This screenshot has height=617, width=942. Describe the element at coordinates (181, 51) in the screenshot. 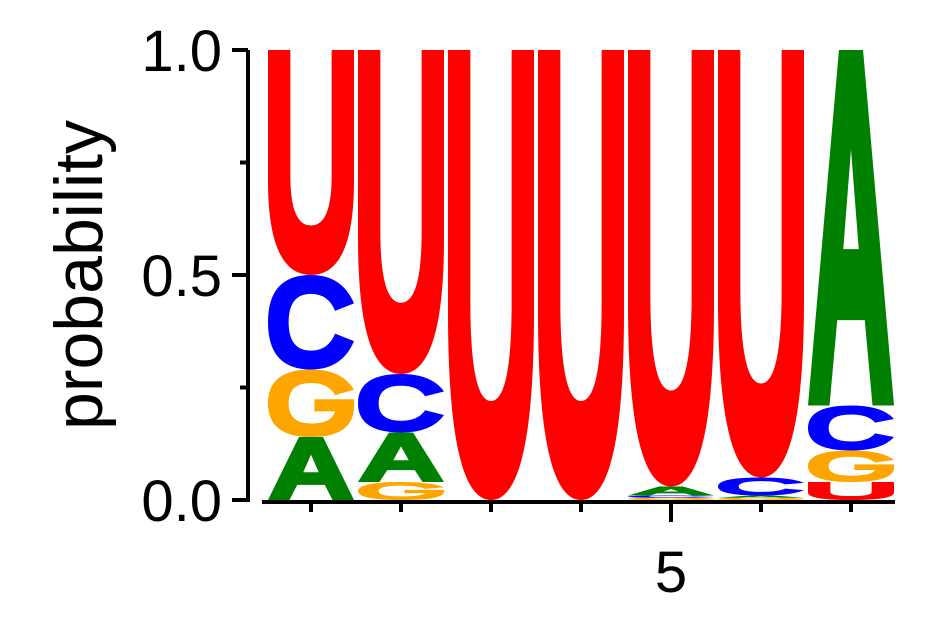

I see `y-tick-label: 1.0` at that location.